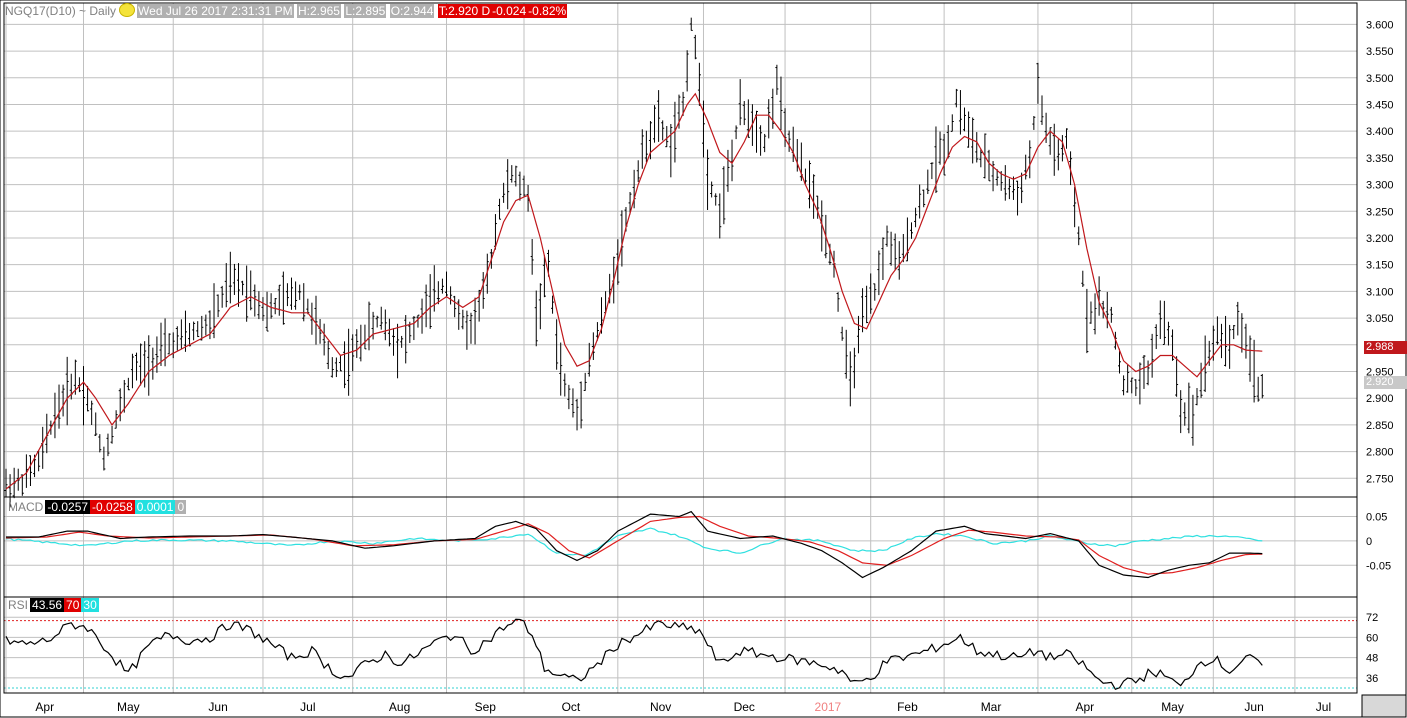  Describe the element at coordinates (547, 11) in the screenshot. I see `change-pct-label: -0.82%` at that location.